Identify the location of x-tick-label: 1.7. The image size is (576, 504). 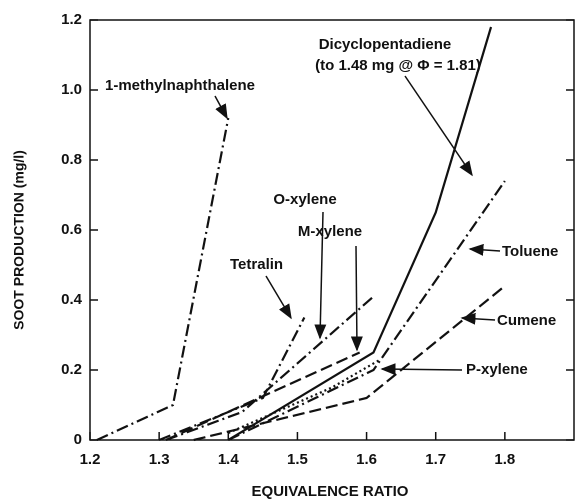
(435, 459).